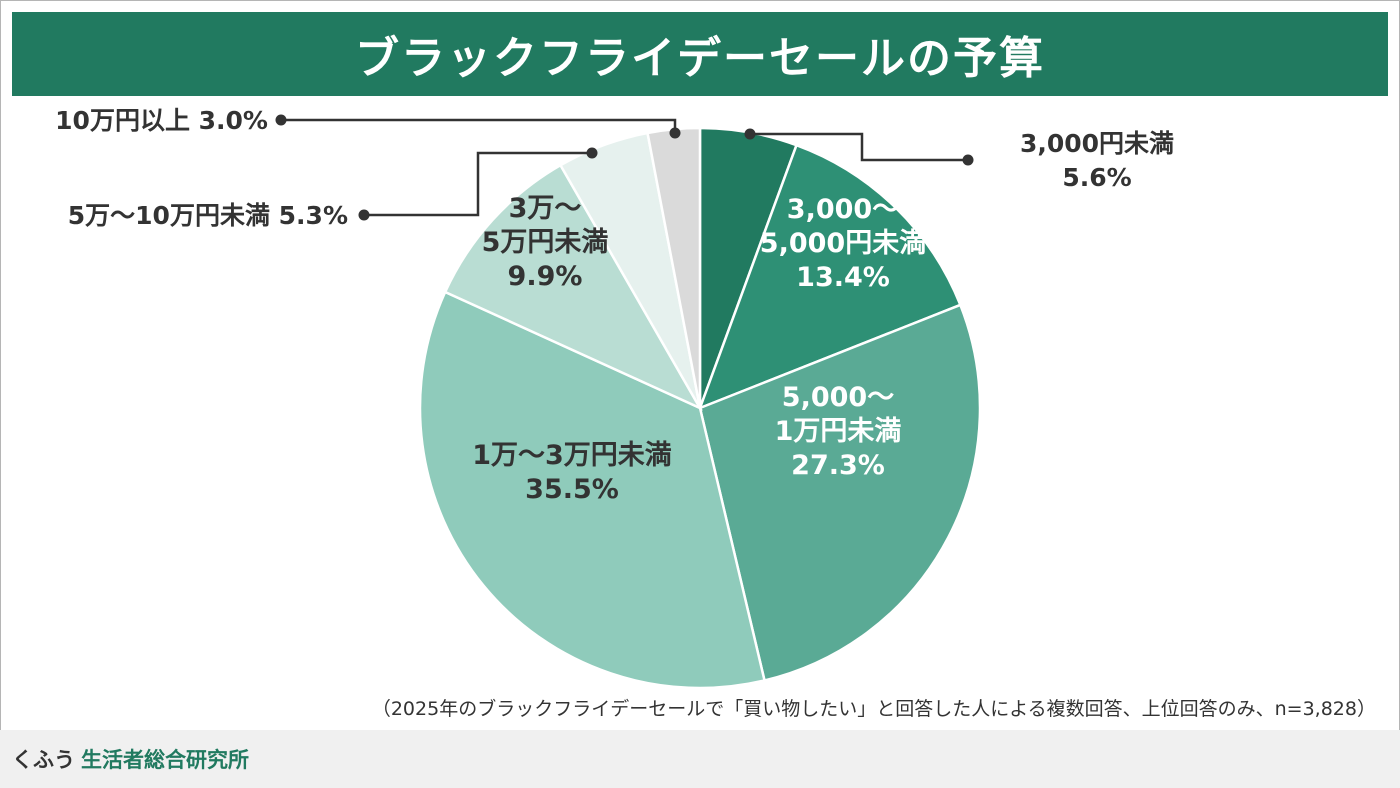 The height and width of the screenshot is (788, 1400). What do you see at coordinates (700, 759) in the screenshot?
I see `footer: くふう 生活者総合研究所` at bounding box center [700, 759].